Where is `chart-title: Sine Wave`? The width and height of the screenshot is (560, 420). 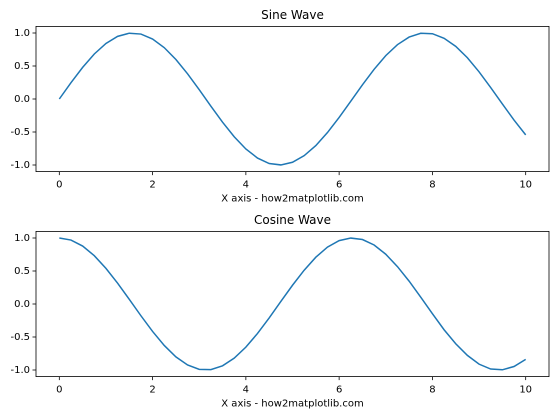 chart-title: Sine Wave is located at coordinates (292, 15).